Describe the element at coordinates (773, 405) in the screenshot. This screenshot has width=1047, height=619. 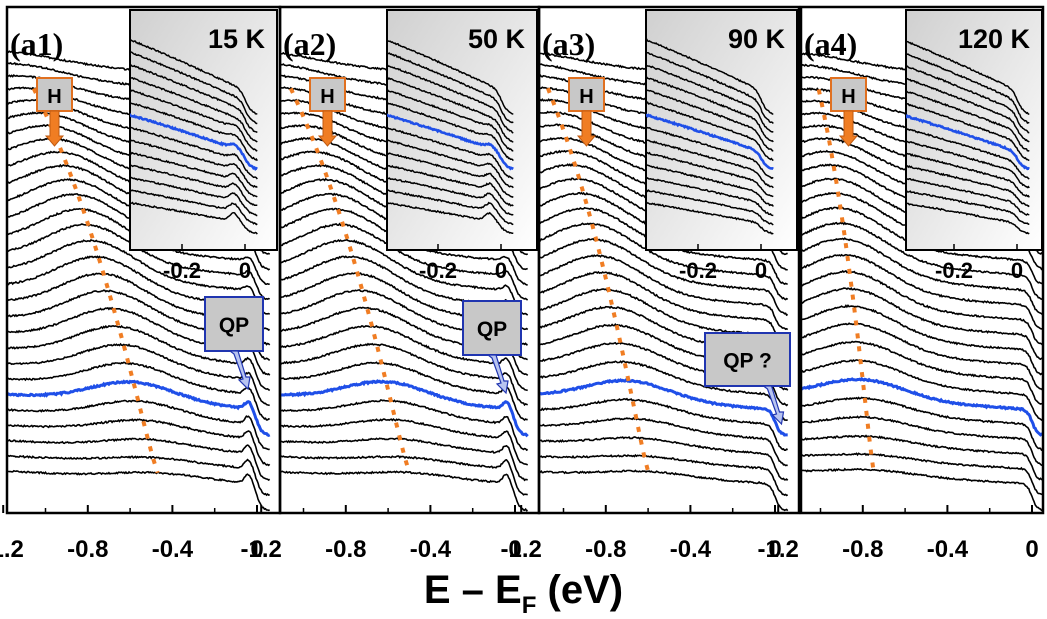
I see `qp-marker-arrow` at that location.